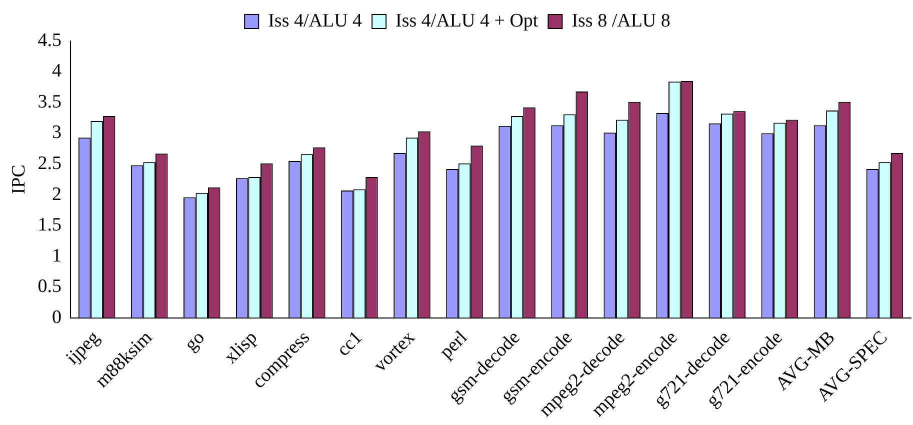 The image size is (913, 425). I want to click on y-tick-label: 2, so click(57, 194).